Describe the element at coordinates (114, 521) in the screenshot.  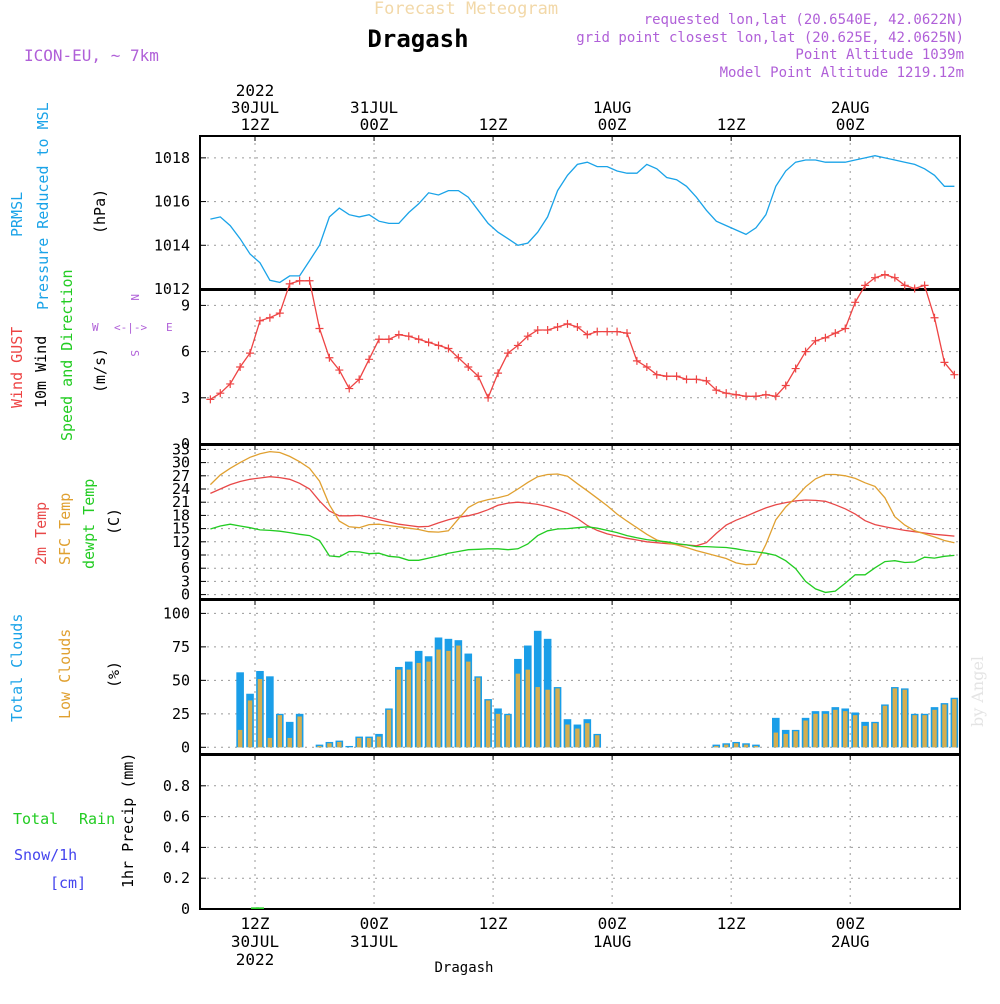
I see `temp-unit: (C)` at that location.